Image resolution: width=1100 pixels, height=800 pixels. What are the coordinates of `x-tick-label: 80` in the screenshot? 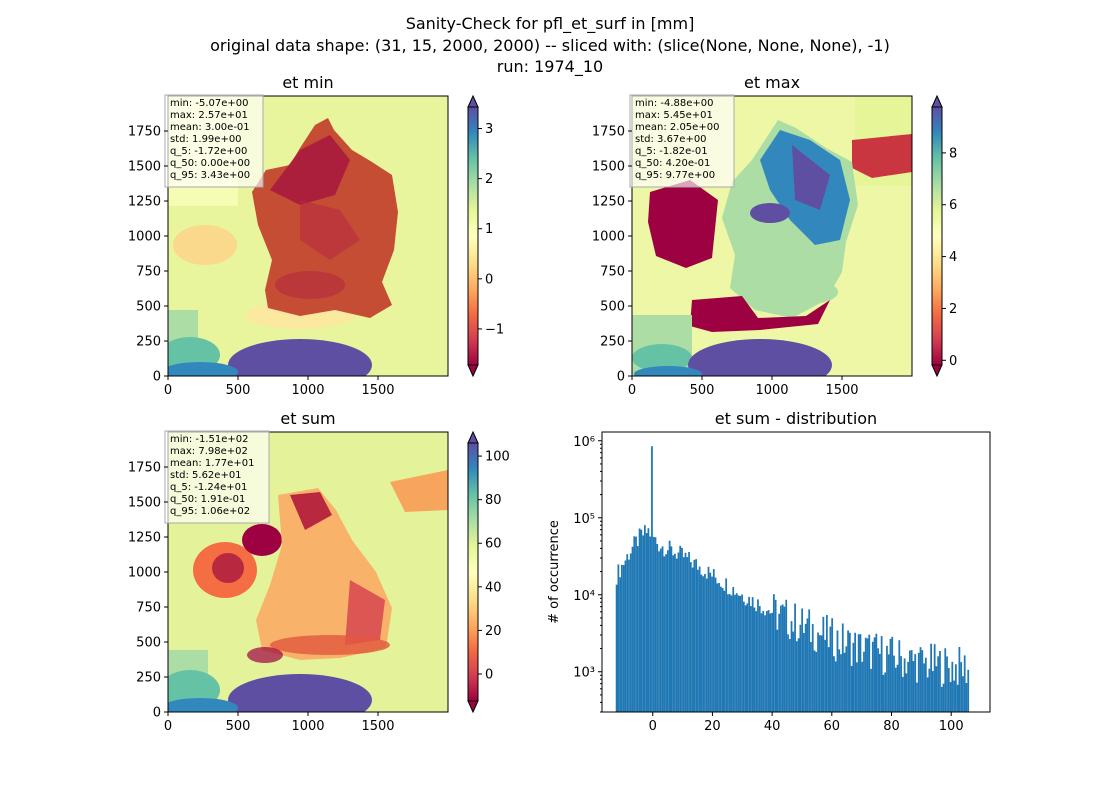 It's located at (891, 726).